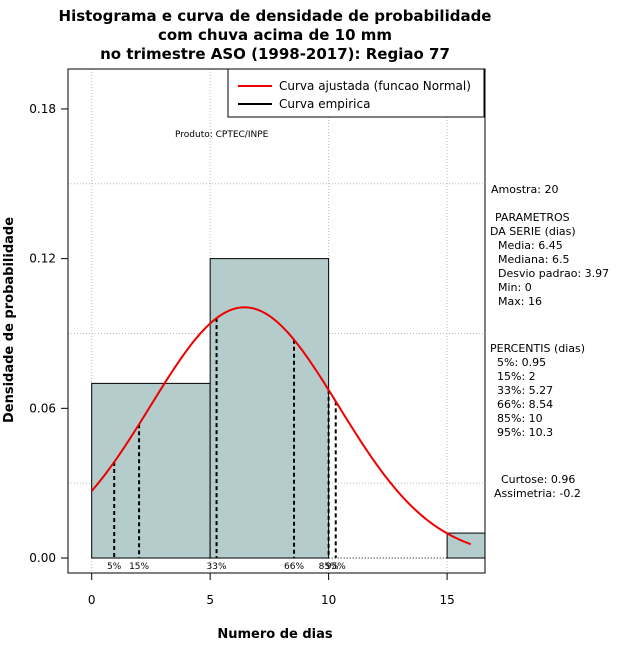 This screenshot has width=640, height=664. I want to click on legend-label-fitted: Curva ajustada (funcao Normal), so click(375, 86).